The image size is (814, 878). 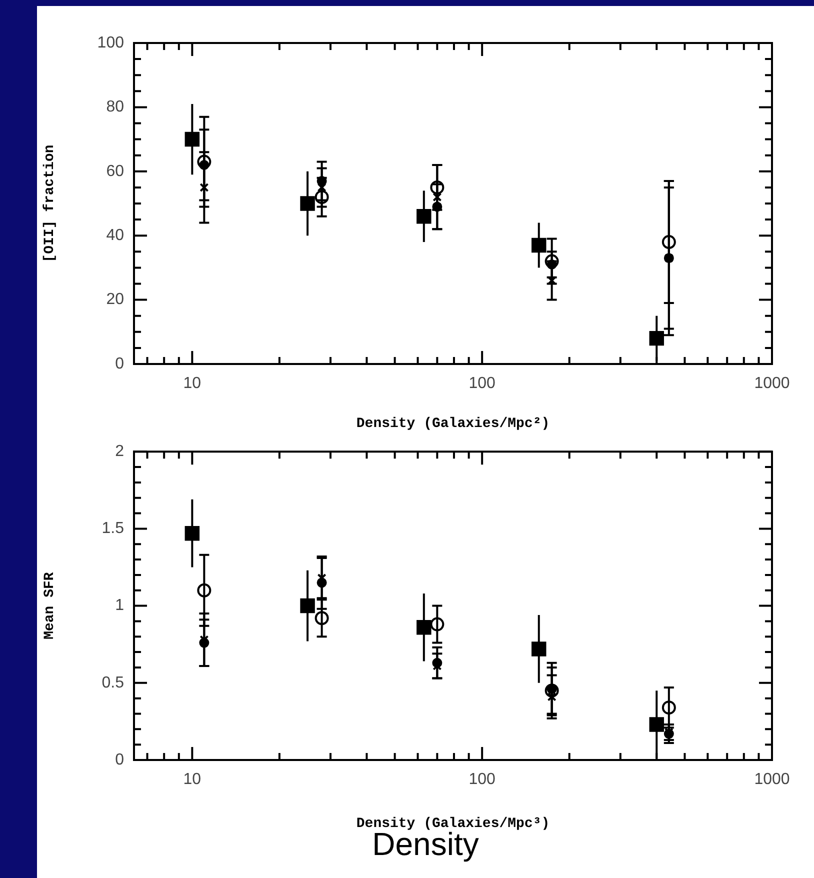 What do you see at coordinates (115, 107) in the screenshot?
I see `y-tick-label: 80` at bounding box center [115, 107].